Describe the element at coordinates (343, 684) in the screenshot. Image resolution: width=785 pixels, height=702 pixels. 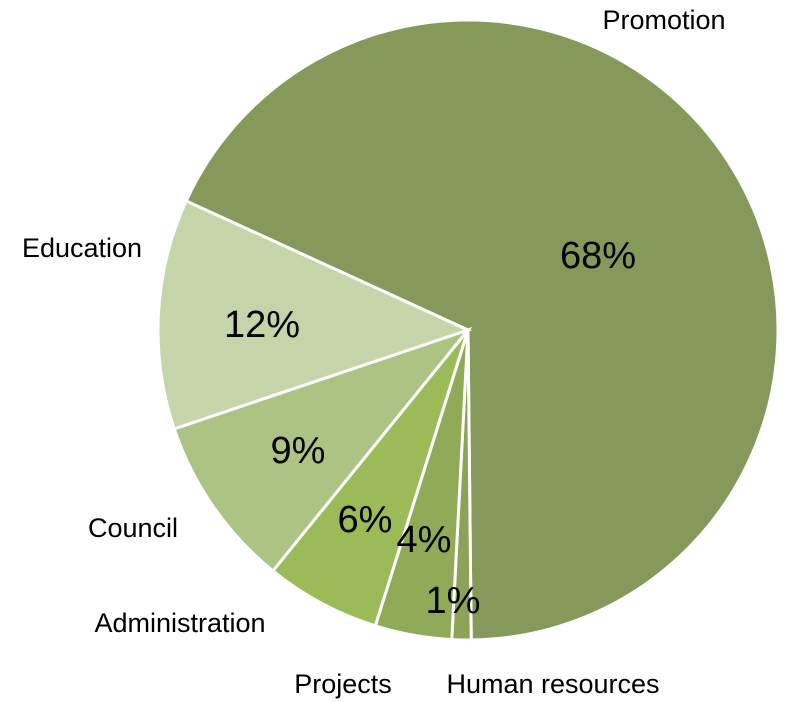
I see `slice-category-label: Projects` at that location.